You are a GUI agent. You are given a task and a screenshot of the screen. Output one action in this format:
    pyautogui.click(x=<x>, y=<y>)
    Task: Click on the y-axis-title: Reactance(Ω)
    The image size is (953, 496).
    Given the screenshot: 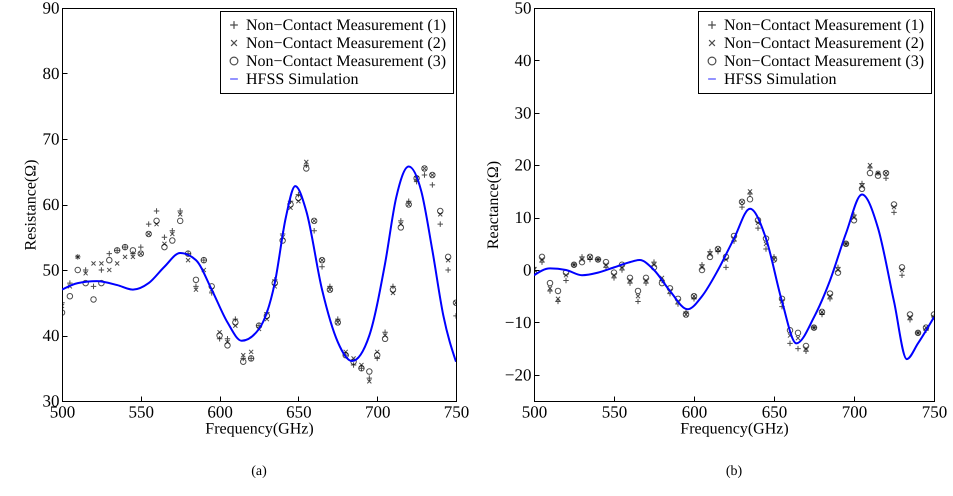 What is the action you would take?
    pyautogui.click(x=493, y=205)
    